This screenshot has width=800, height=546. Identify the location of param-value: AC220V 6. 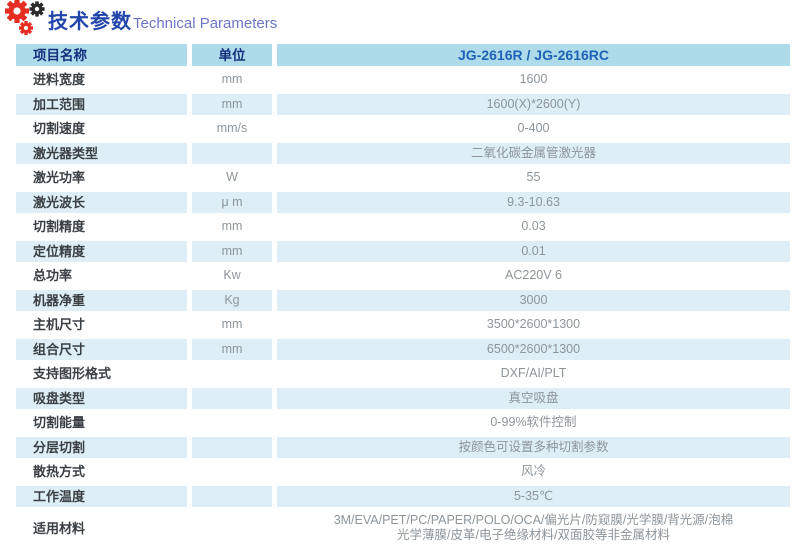
(533, 276).